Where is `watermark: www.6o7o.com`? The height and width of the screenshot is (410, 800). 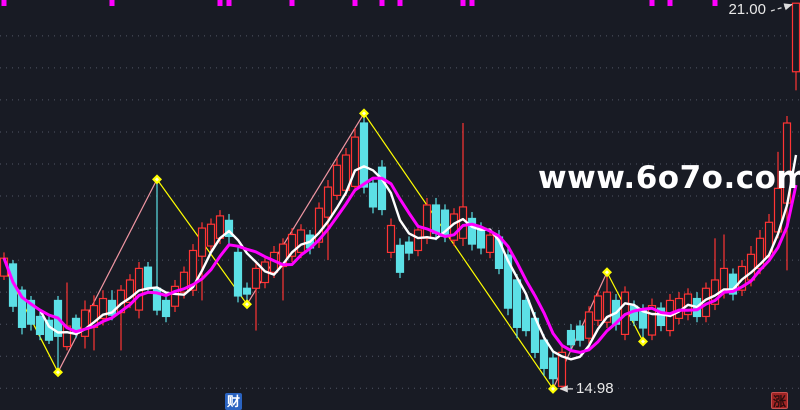
watermark: www.6o7o.com is located at coordinates (669, 178).